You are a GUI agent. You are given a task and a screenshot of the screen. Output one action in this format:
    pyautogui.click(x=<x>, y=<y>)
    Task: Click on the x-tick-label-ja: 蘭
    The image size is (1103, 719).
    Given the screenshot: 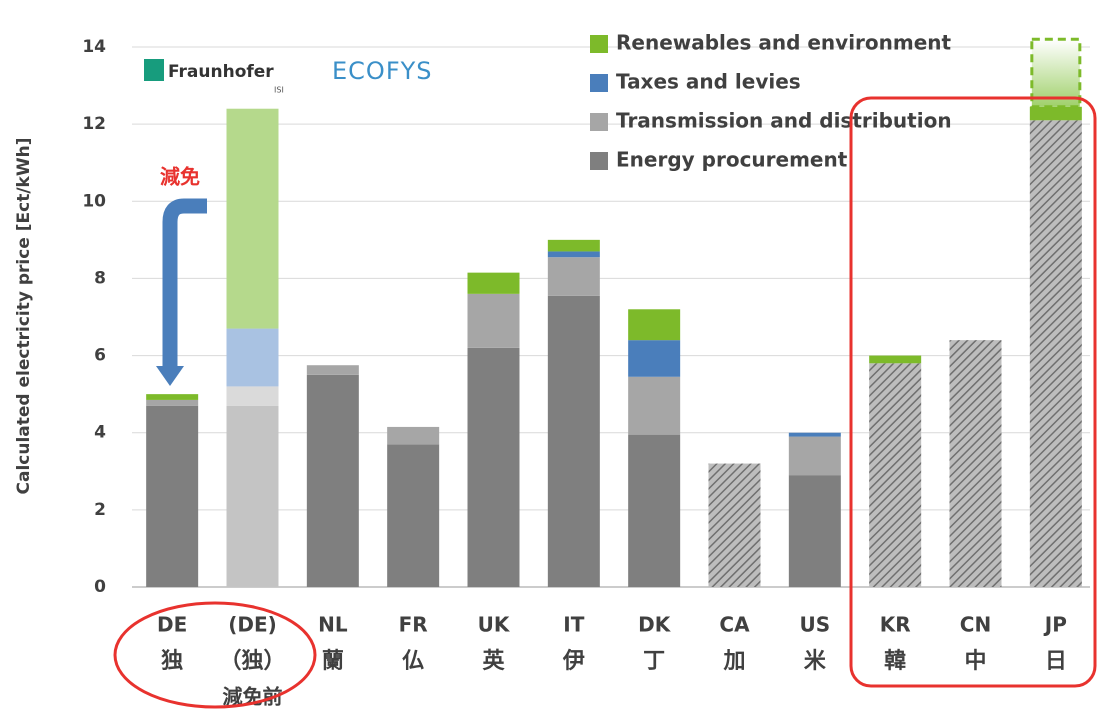 What is the action you would take?
    pyautogui.click(x=333, y=661)
    